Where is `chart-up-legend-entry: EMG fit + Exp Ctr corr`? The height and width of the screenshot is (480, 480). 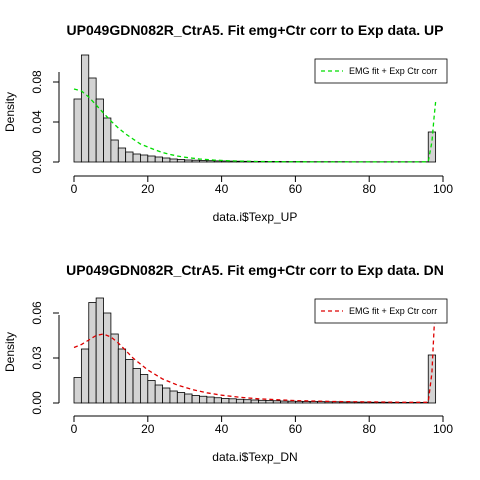
chart-up-legend-entry: EMG fit + Exp Ctr corr is located at coordinates (393, 71).